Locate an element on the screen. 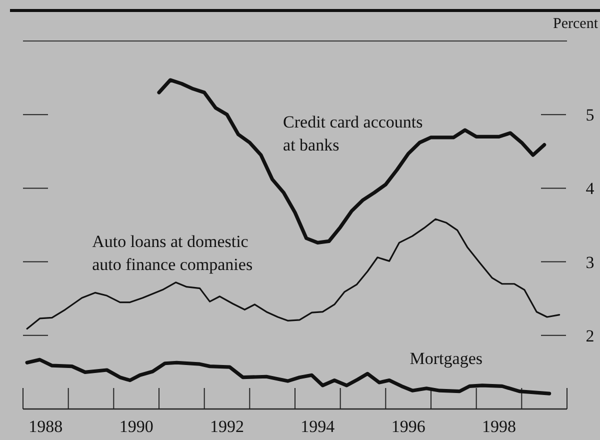 The width and height of the screenshot is (600, 440). y-tick-label: 4 is located at coordinates (590, 188).